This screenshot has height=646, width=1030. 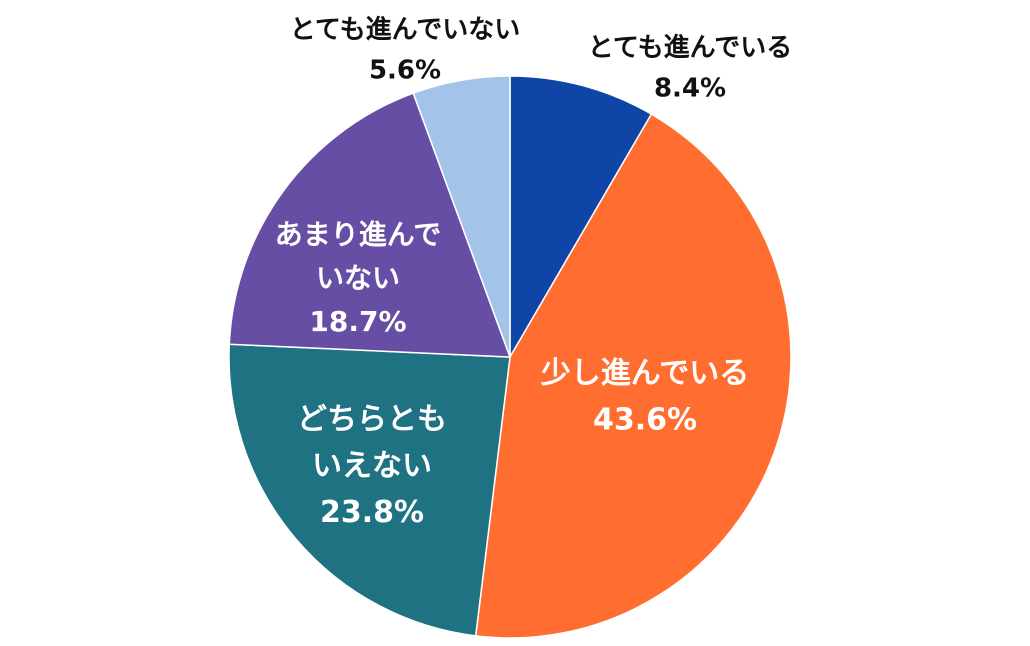 What do you see at coordinates (405, 70) in the screenshot?
I see `slice-value-label: 5.6%` at bounding box center [405, 70].